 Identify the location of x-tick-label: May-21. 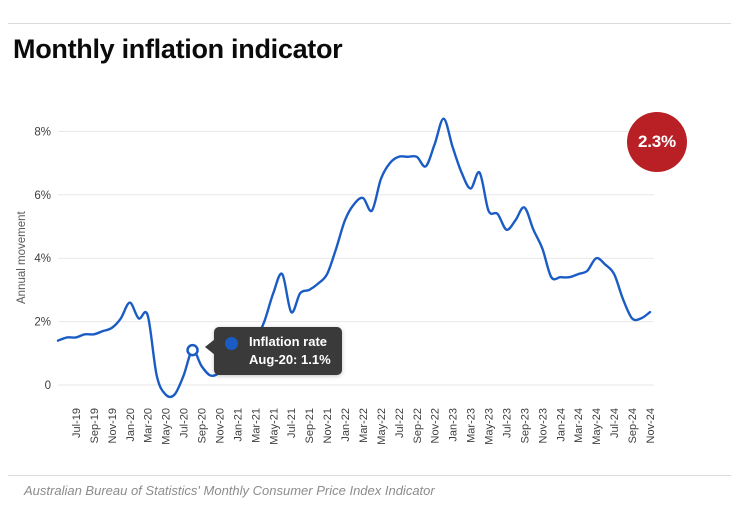
(274, 426).